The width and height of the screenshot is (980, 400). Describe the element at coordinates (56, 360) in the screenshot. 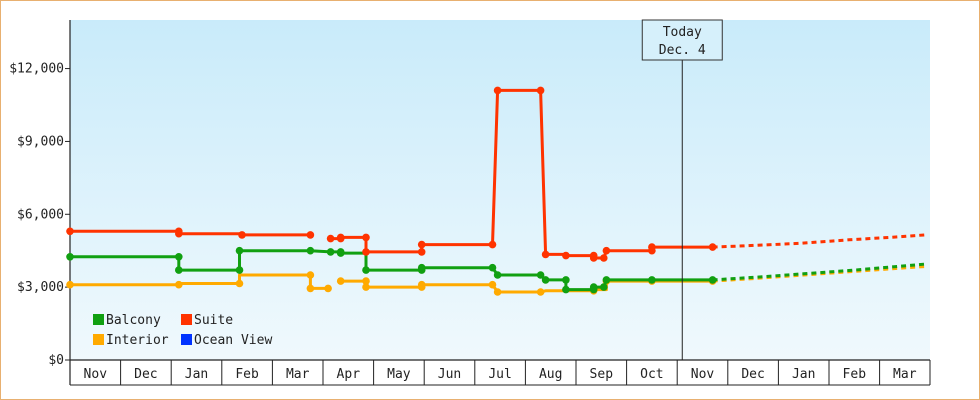

I see `y-tick-label: $0` at that location.